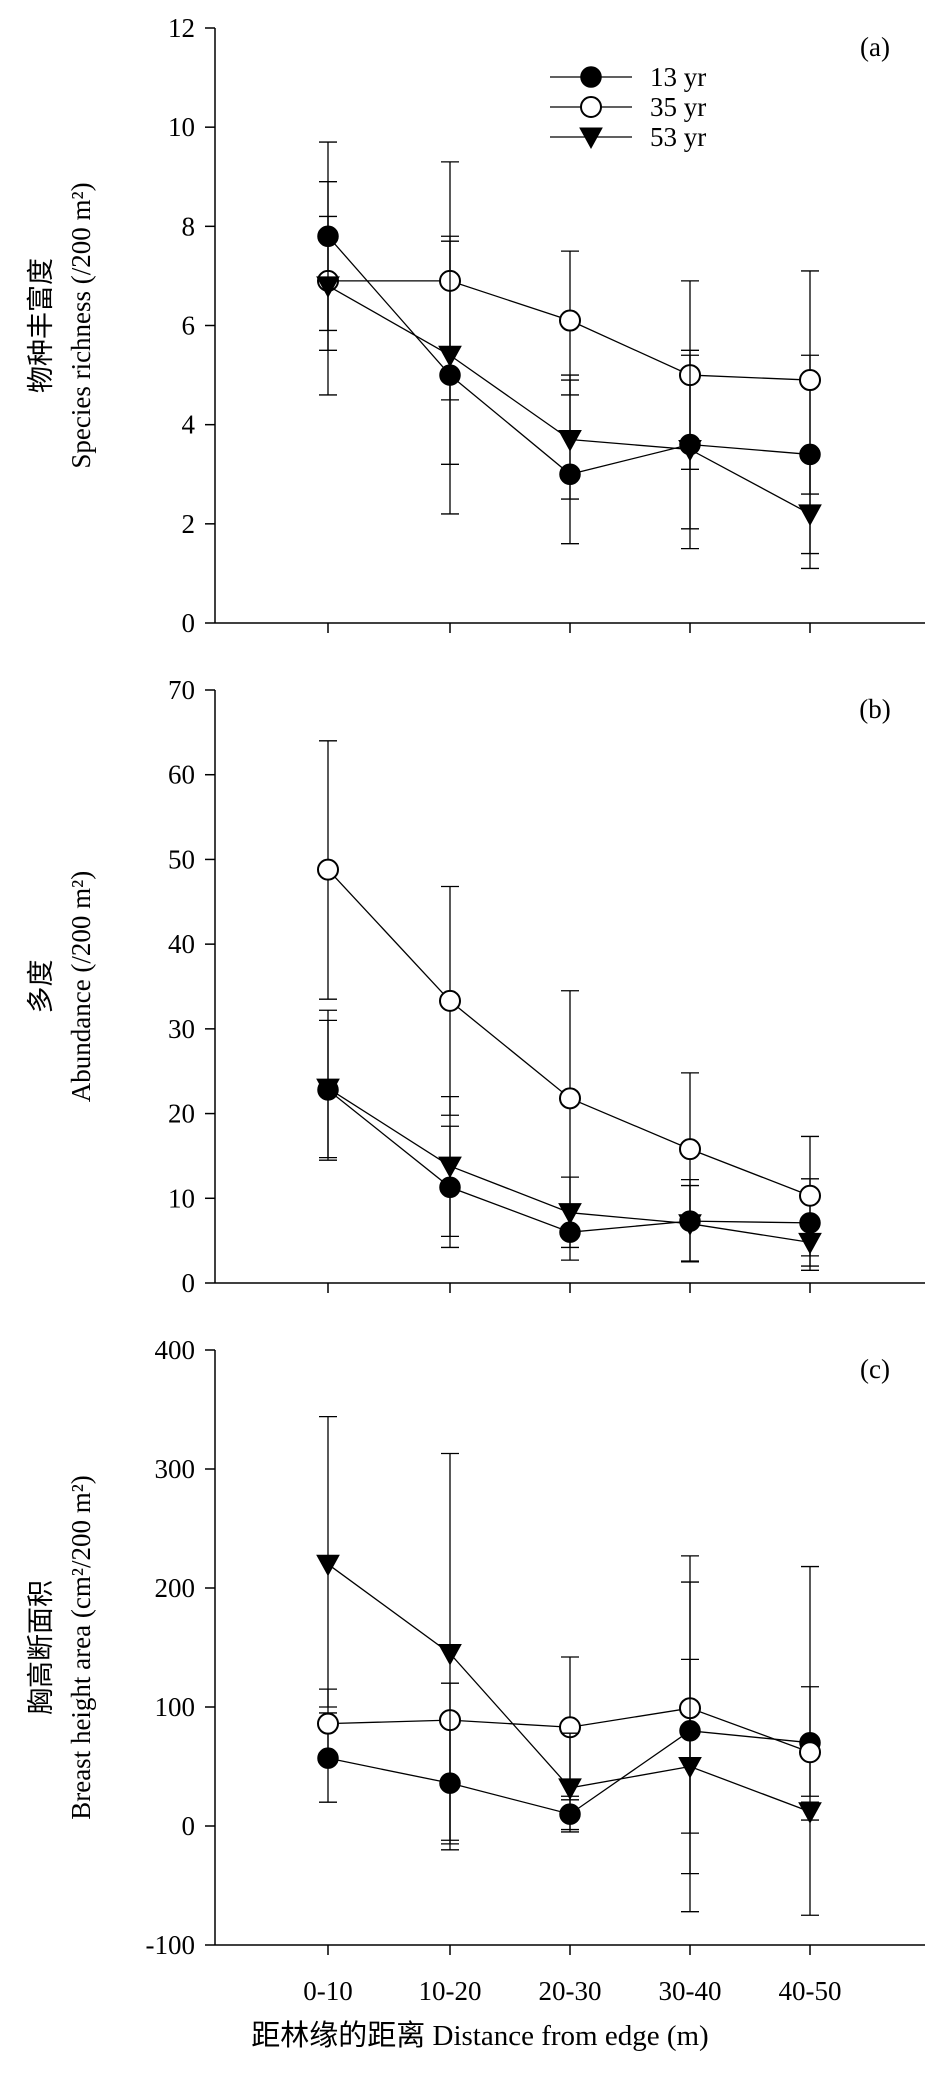  I want to click on legend-entry: 13 yr, so click(628, 77).